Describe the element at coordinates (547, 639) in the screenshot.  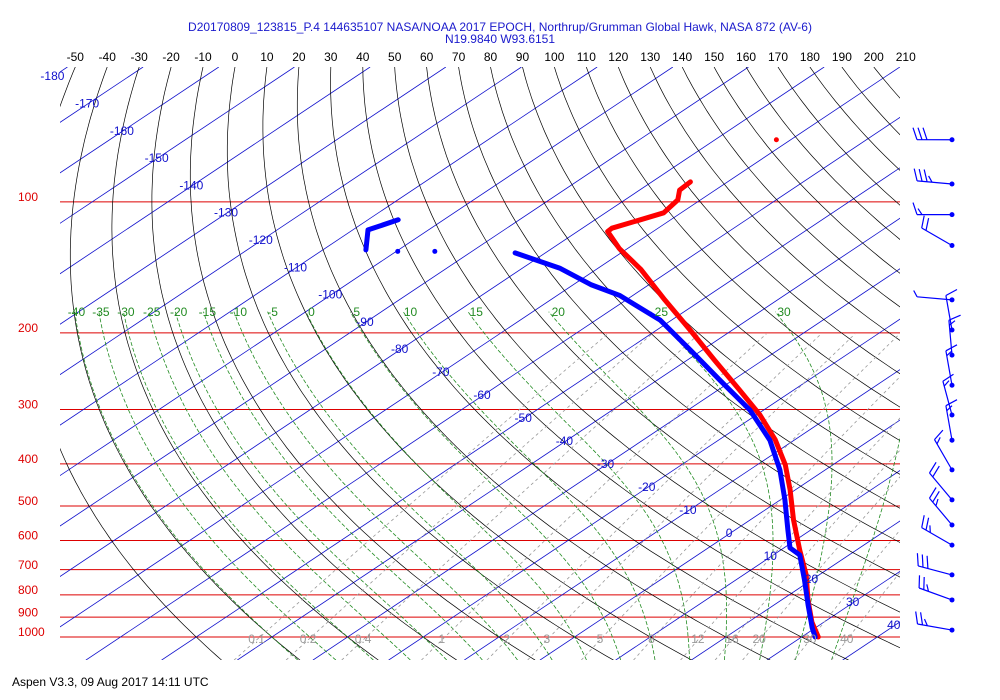
I see `mixing-ratio-label: 3` at that location.